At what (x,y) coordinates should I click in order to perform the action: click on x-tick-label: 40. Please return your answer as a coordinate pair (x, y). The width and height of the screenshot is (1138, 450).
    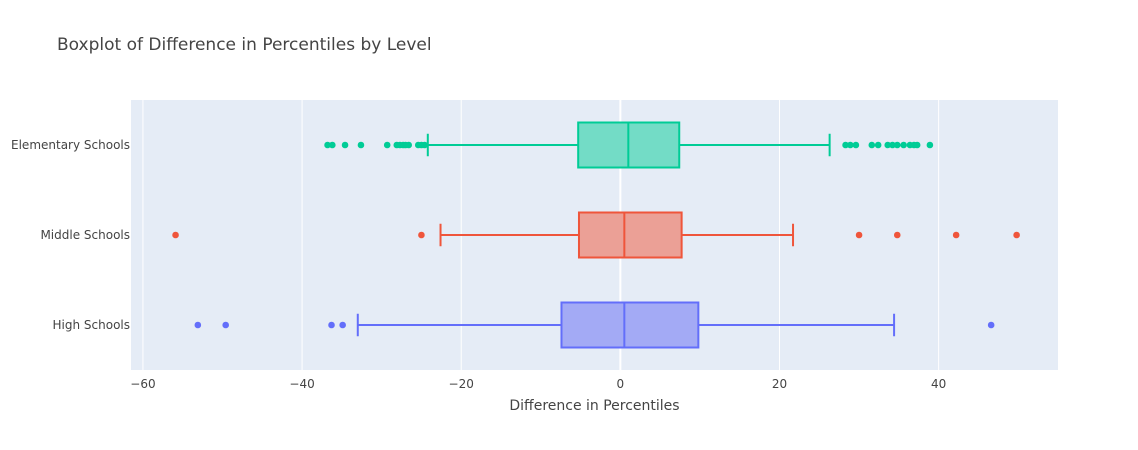
    Looking at the image, I should click on (938, 384).